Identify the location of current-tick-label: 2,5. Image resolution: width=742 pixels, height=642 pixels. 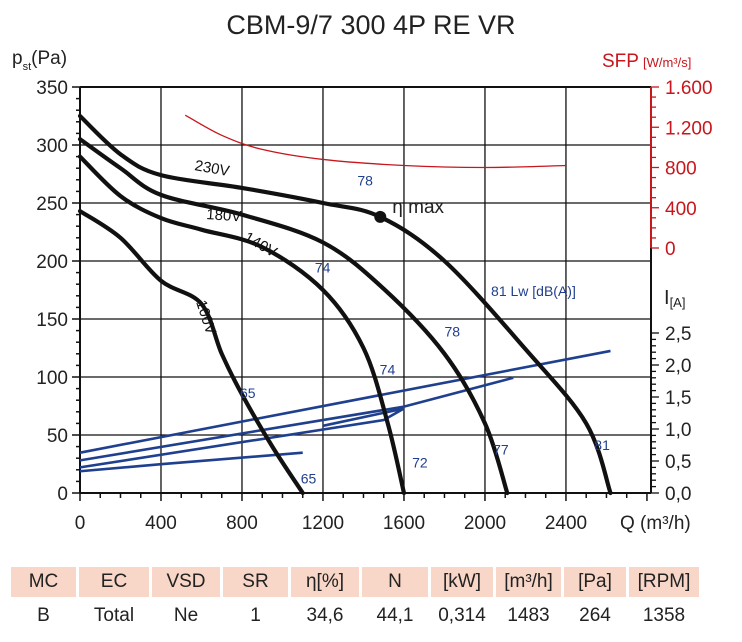
(678, 334).